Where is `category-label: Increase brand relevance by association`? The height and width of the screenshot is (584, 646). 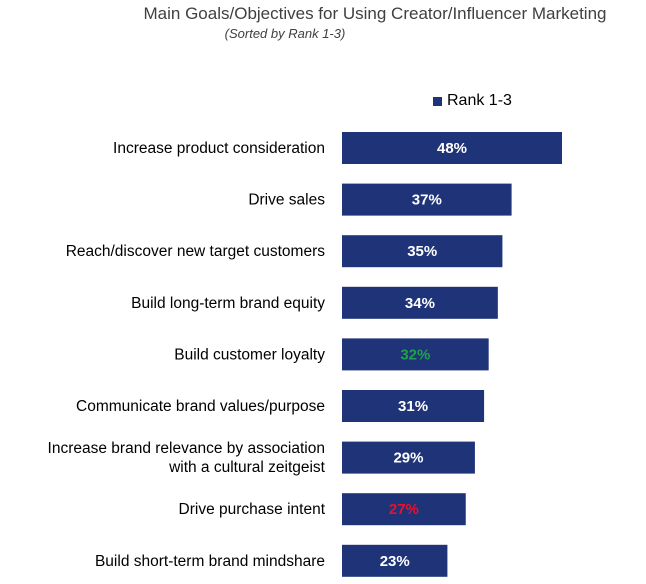
category-label: Increase brand relevance by association is located at coordinates (186, 448).